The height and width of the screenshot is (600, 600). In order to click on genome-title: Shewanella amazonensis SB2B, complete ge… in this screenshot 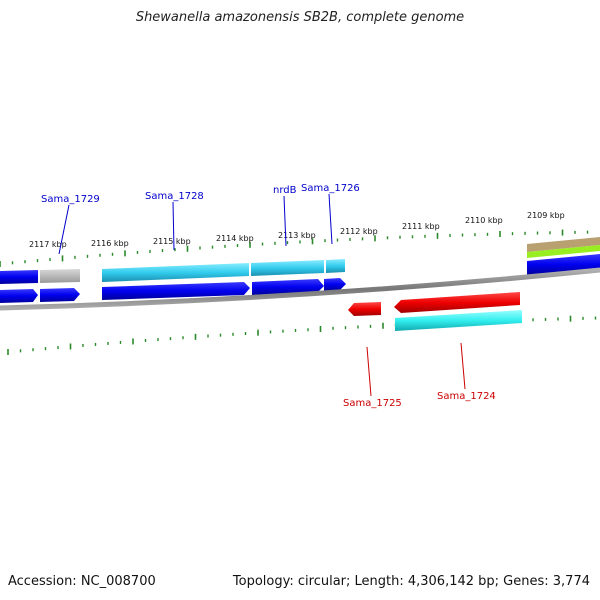, I will do `click(300, 17)`.